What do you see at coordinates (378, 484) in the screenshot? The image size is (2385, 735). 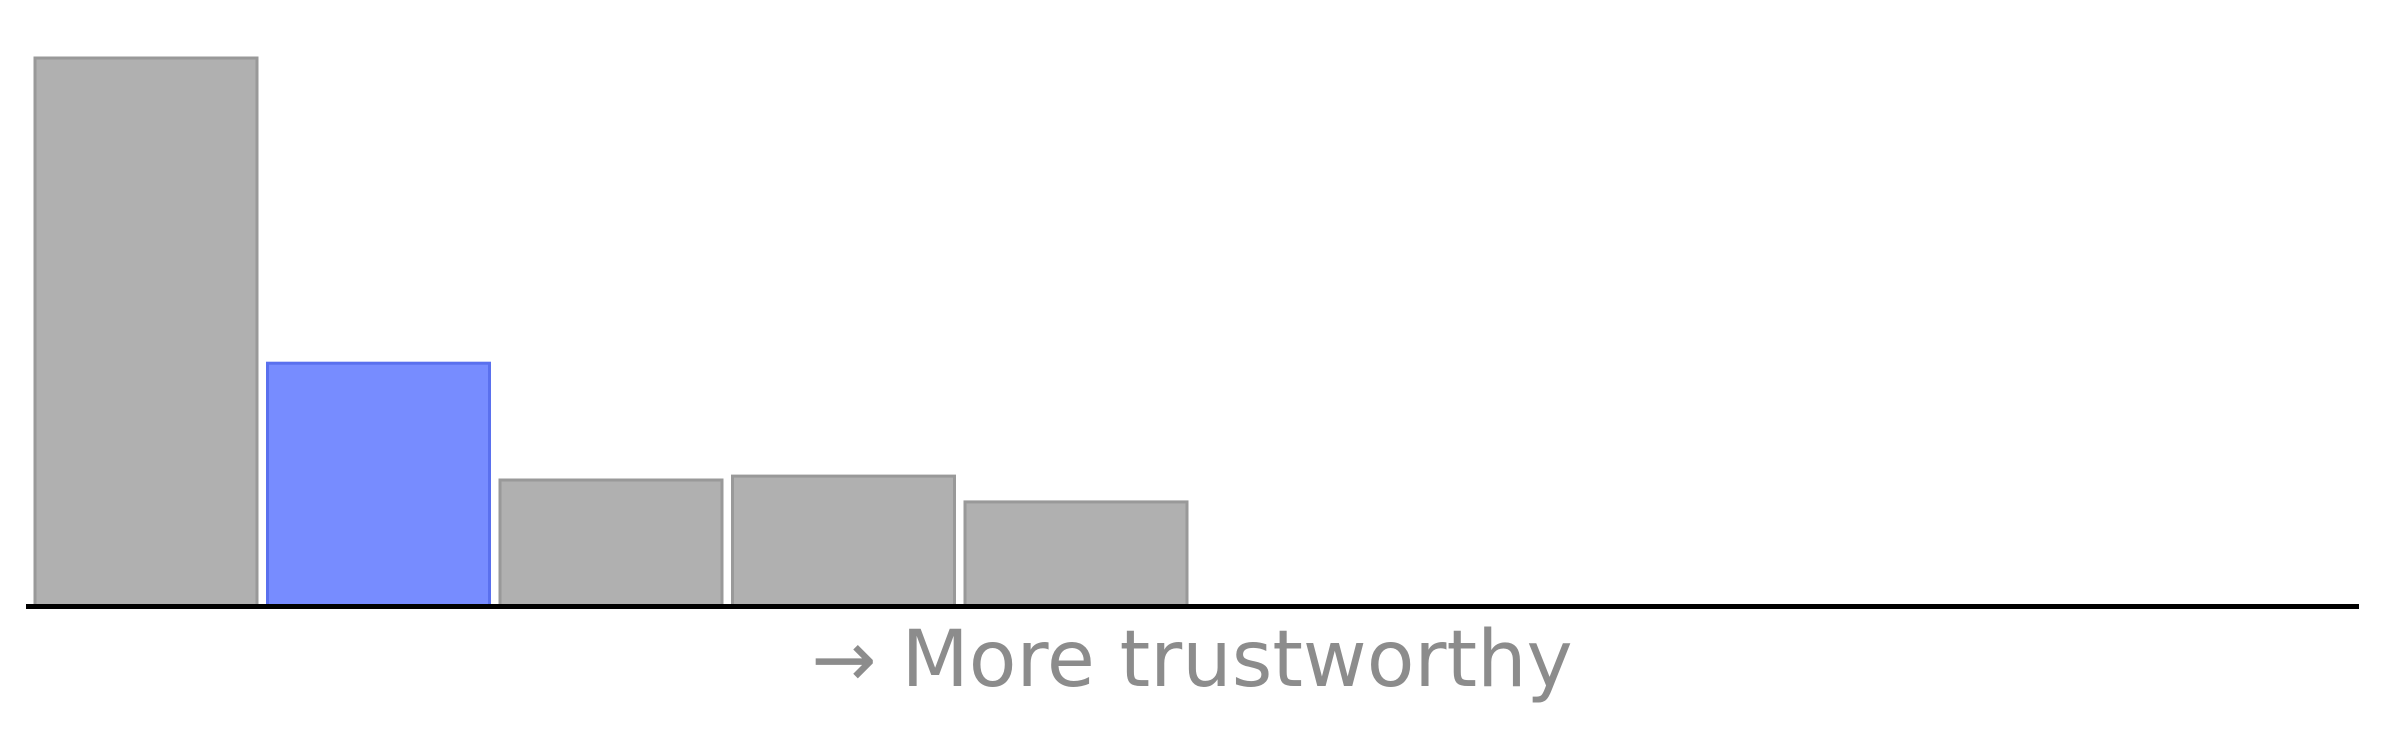 I see `bar-highlighted` at bounding box center [378, 484].